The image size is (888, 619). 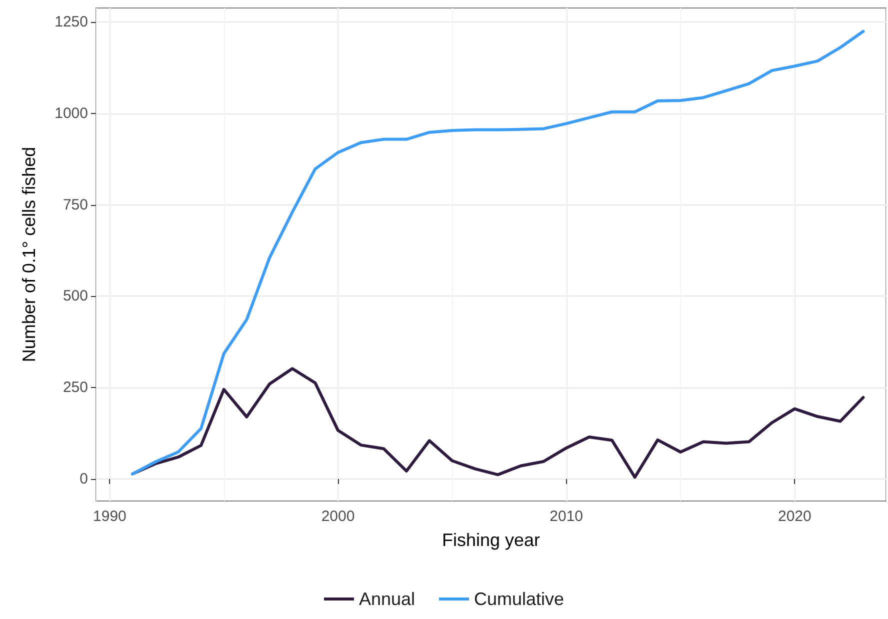 What do you see at coordinates (498, 423) in the screenshot?
I see `line-series` at bounding box center [498, 423].